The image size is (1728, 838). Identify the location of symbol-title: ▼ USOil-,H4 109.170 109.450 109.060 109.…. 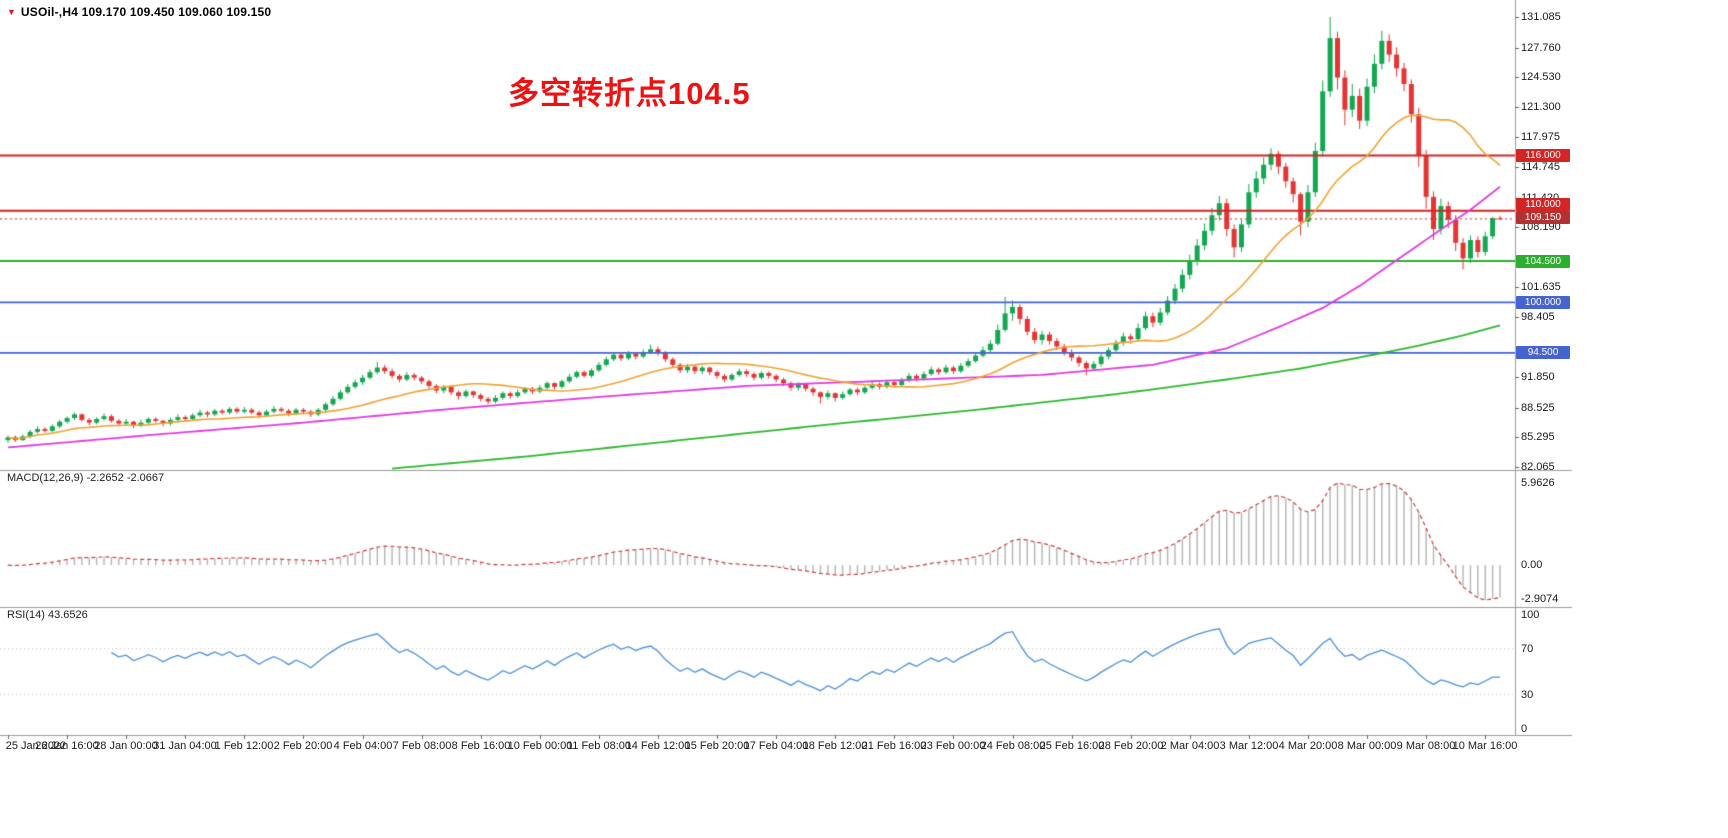
(139, 12).